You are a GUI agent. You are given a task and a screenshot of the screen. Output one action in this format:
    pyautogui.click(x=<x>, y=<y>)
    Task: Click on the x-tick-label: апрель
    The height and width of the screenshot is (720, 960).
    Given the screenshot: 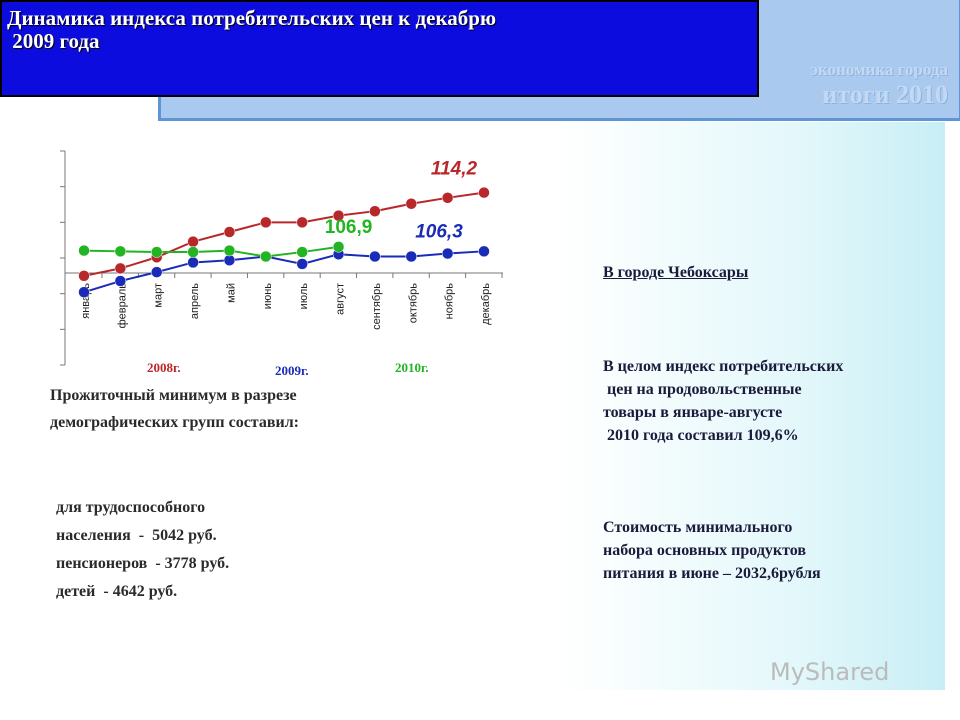 What is the action you would take?
    pyautogui.click(x=195, y=301)
    